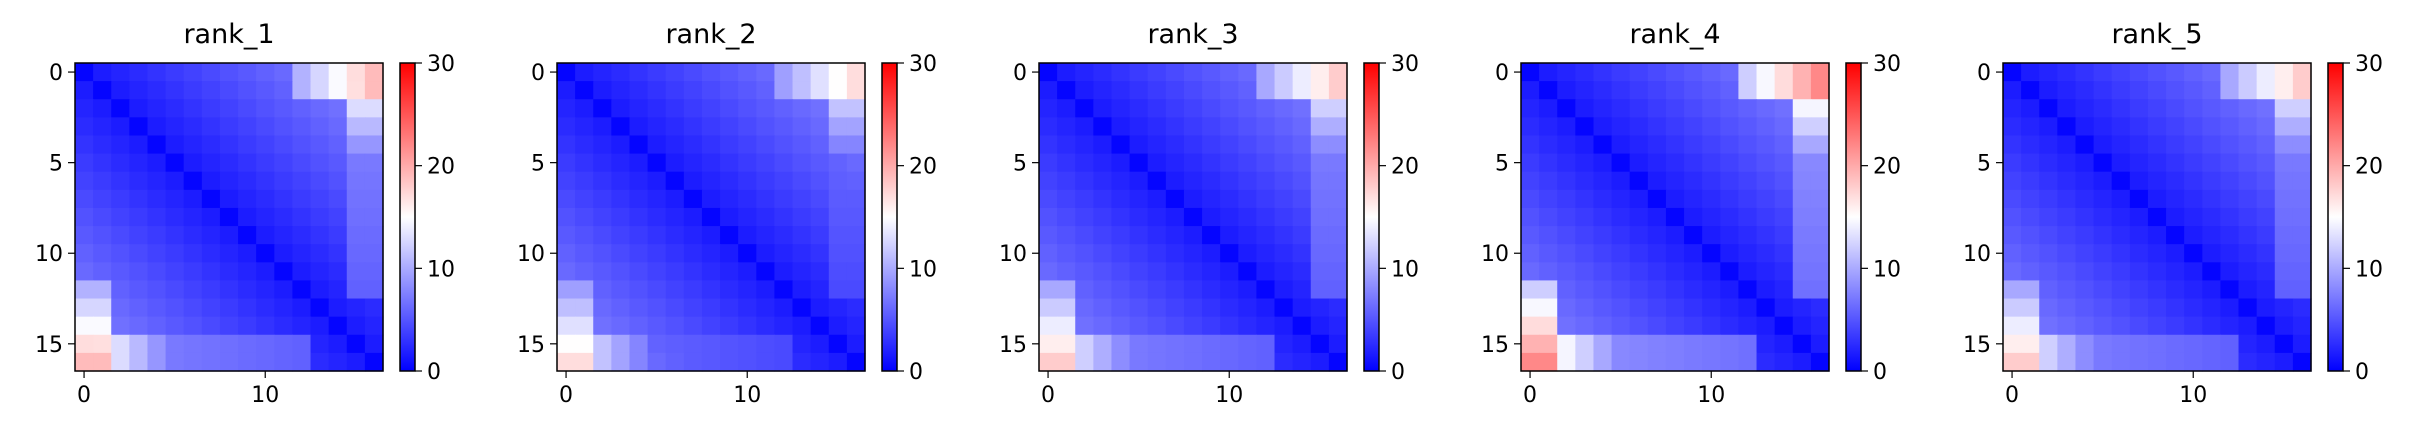 The image size is (2417, 438). I want to click on colorbar-frame, so click(407, 217).